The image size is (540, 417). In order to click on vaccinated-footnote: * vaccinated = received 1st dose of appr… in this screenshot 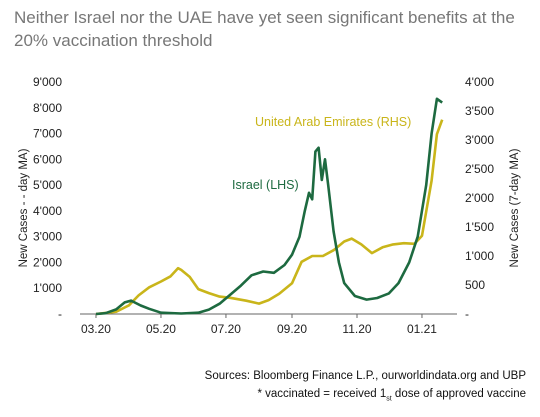, I will do `click(391, 395)`.